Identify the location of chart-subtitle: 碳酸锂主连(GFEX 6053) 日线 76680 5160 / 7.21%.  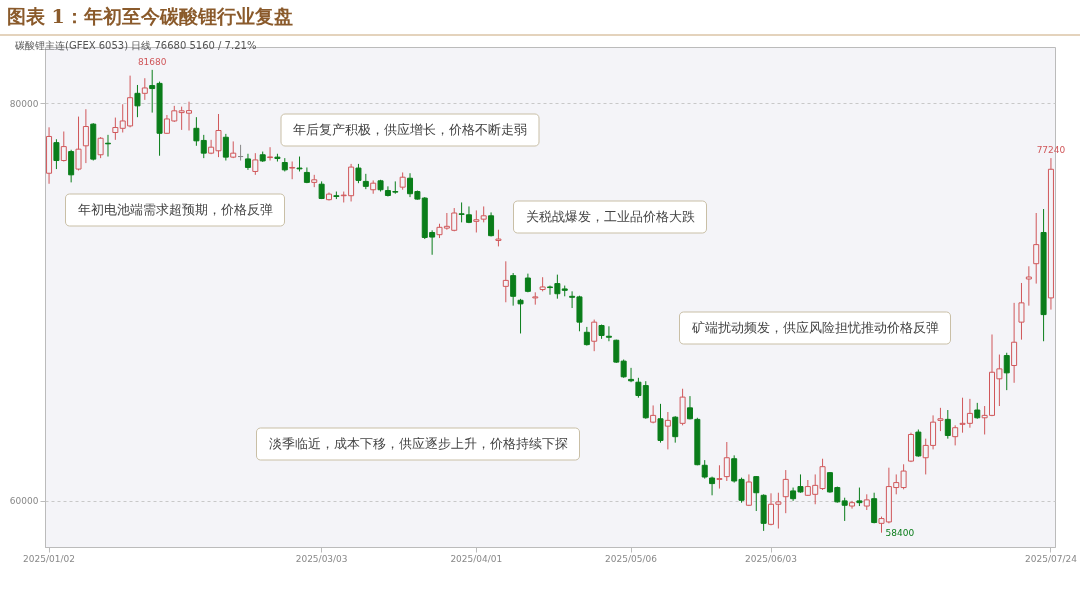
(135, 45).